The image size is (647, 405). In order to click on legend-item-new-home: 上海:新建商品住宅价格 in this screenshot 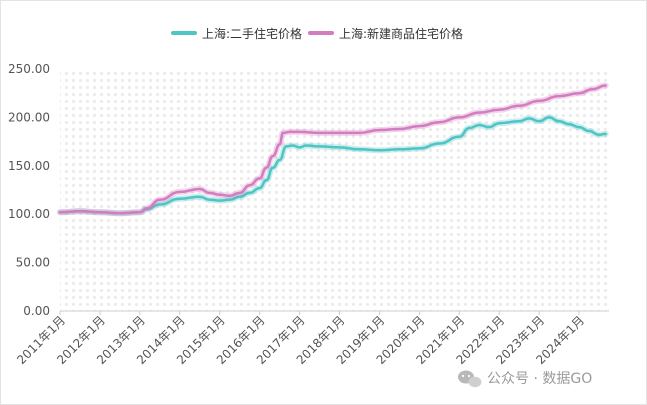, I will do `click(385, 33)`.